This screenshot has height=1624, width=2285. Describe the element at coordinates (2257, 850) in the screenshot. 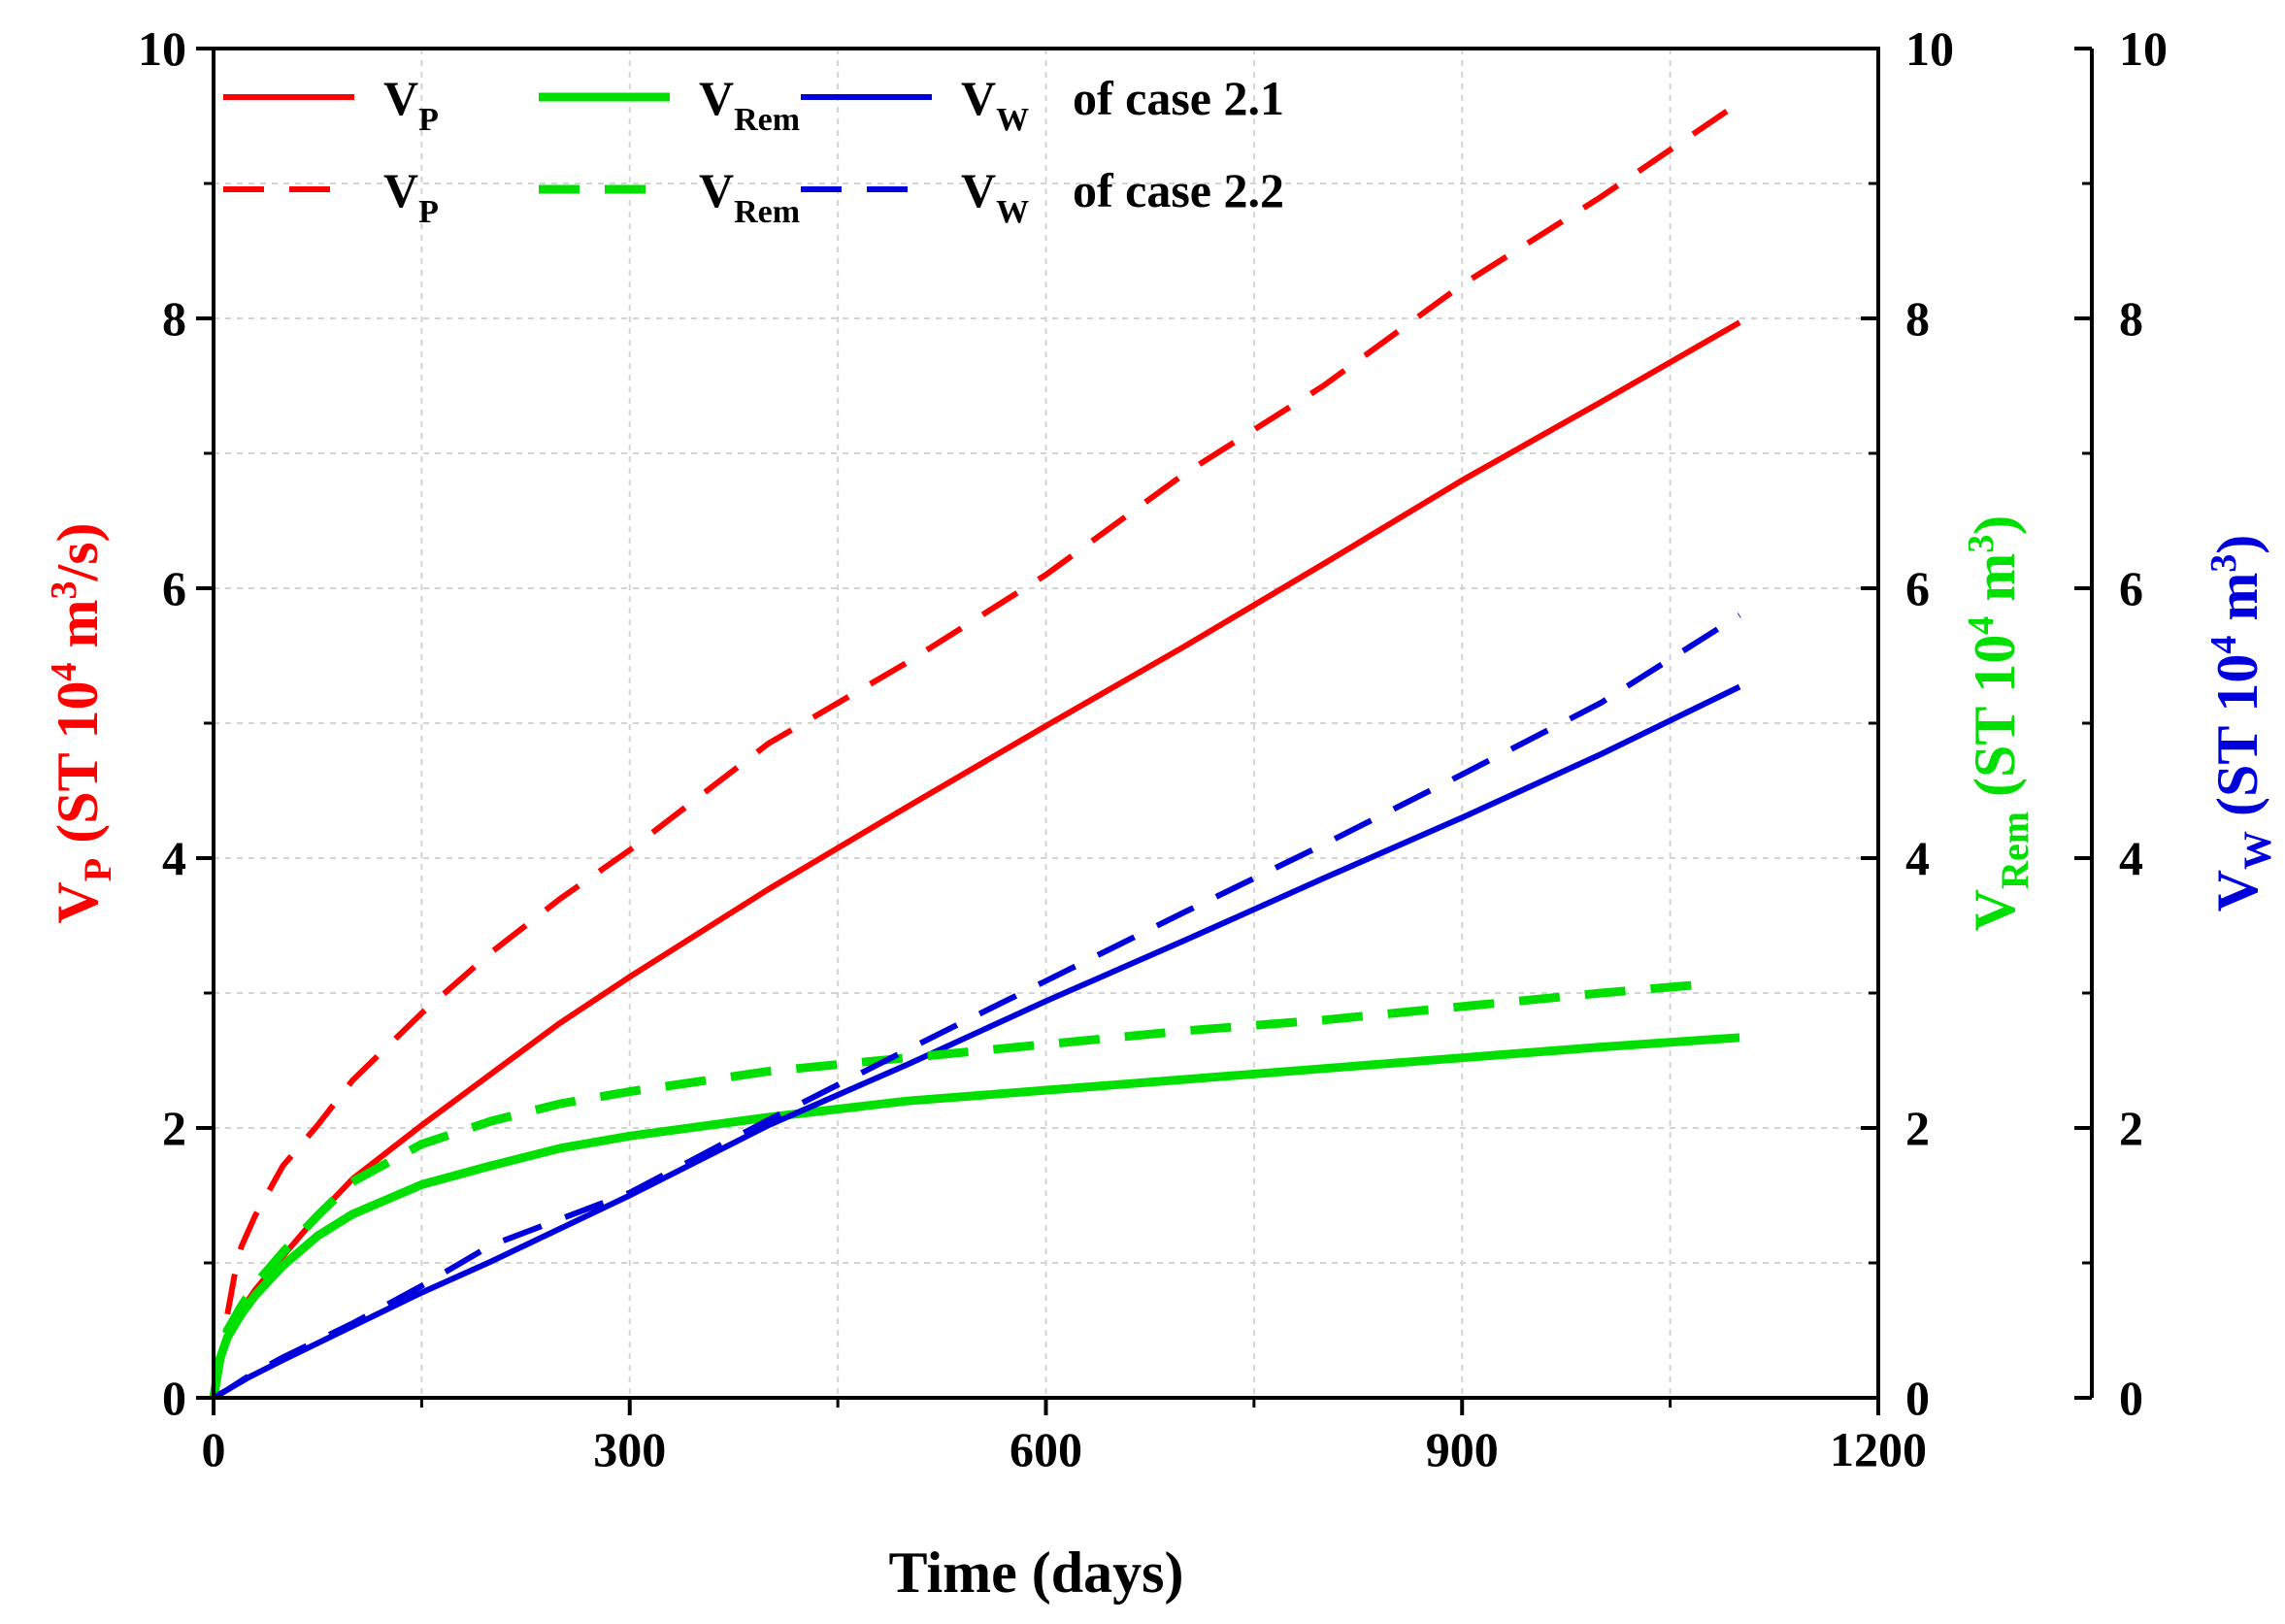

I see `y-title-sub: W` at that location.